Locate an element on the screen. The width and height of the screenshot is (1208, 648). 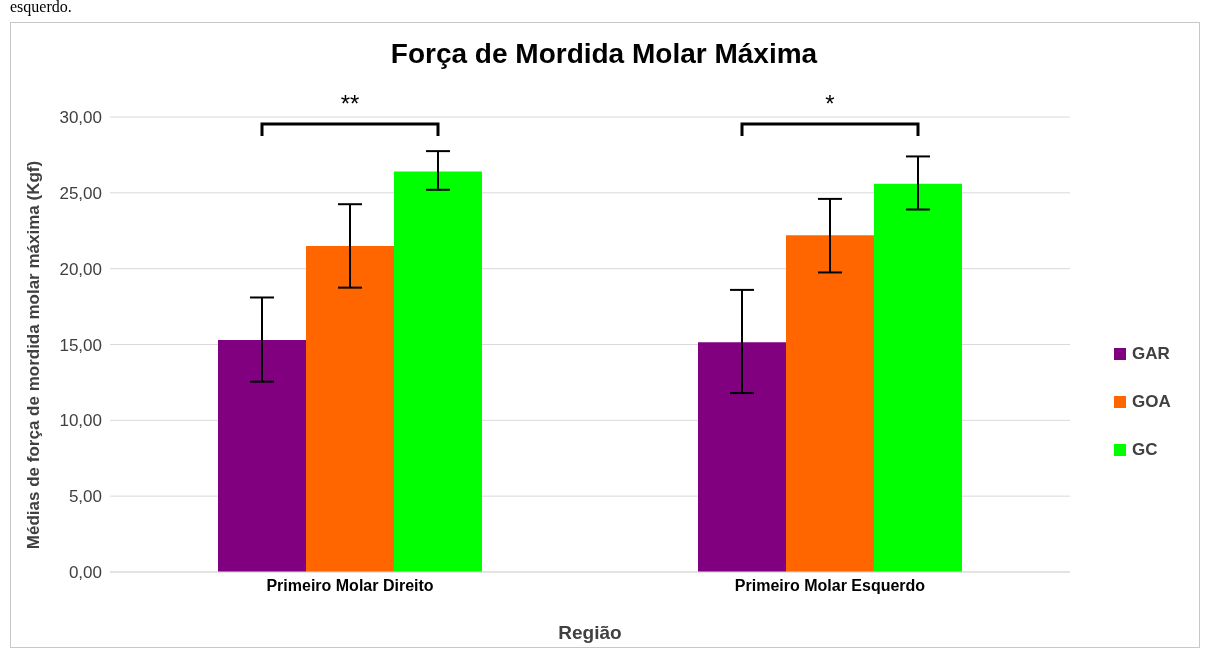
y-tick-label: 25,00 is located at coordinates (80, 193).